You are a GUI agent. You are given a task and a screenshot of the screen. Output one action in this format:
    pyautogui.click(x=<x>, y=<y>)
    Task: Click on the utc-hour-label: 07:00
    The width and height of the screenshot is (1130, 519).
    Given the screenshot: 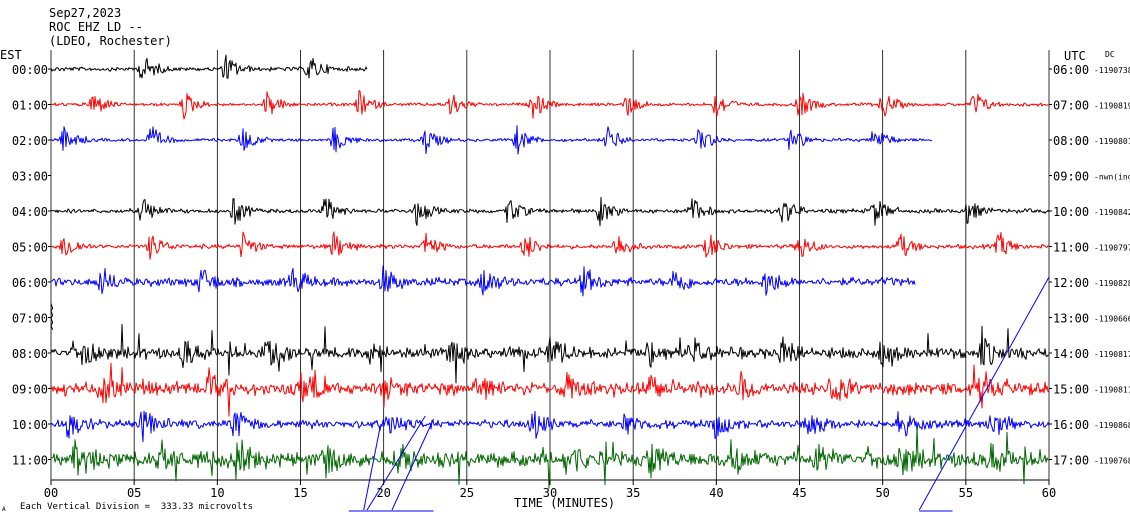 What is the action you would take?
    pyautogui.click(x=1071, y=106)
    